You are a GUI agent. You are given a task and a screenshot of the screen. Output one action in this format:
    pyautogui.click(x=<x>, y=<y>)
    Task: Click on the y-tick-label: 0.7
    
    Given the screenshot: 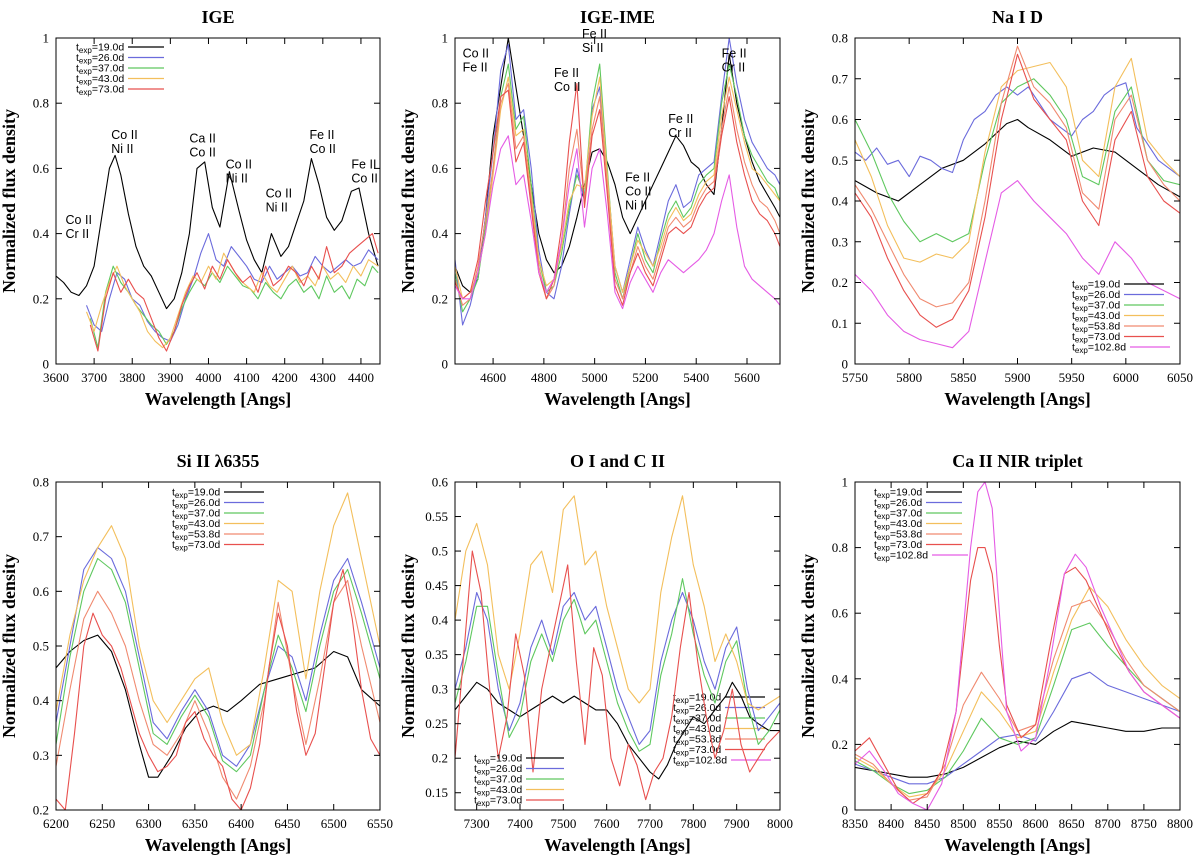 What is the action you would take?
    pyautogui.click(x=840, y=78)
    